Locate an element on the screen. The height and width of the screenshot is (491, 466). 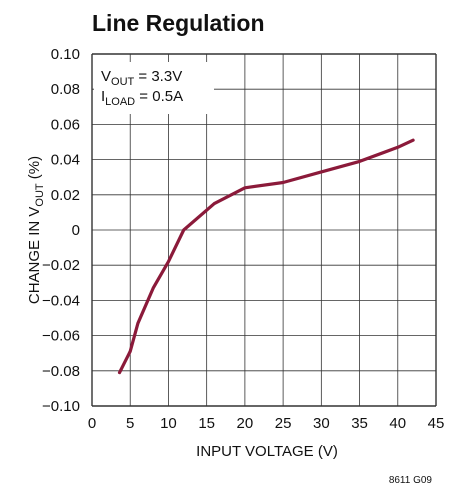
y-tick-label: −0.04 is located at coordinates (61, 300).